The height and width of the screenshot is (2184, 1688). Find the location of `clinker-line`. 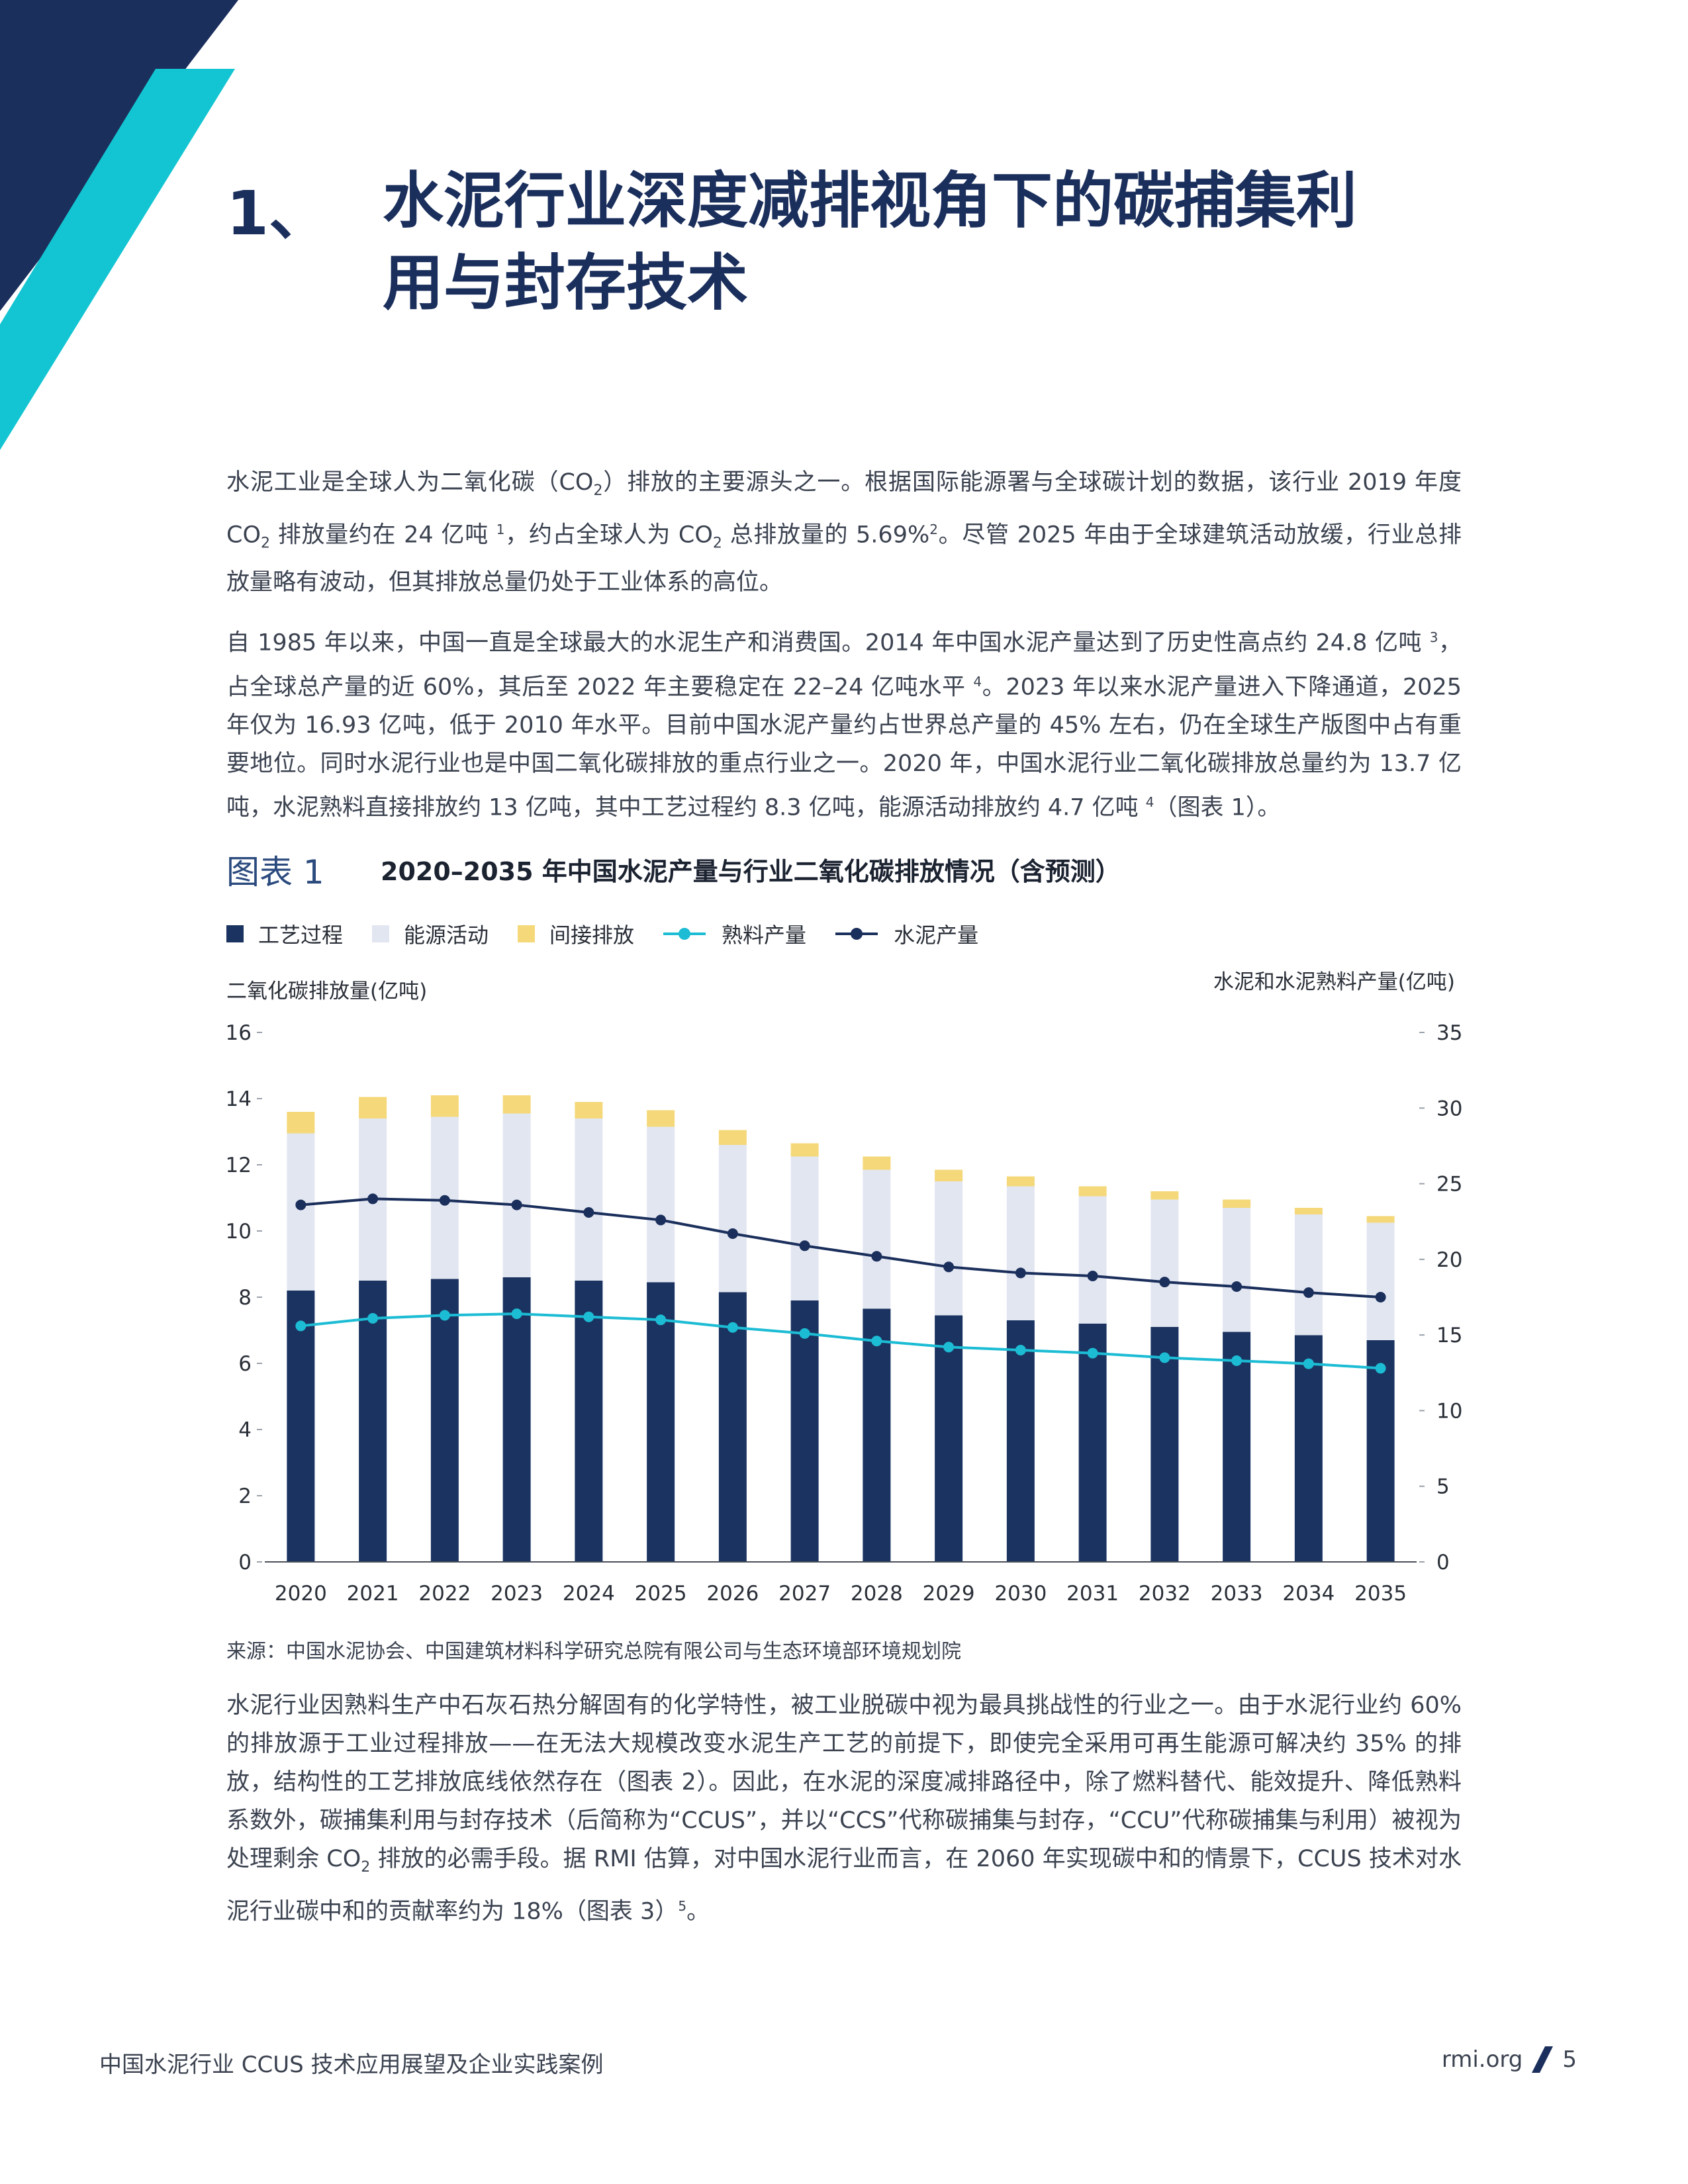

clinker-line is located at coordinates (841, 1341).